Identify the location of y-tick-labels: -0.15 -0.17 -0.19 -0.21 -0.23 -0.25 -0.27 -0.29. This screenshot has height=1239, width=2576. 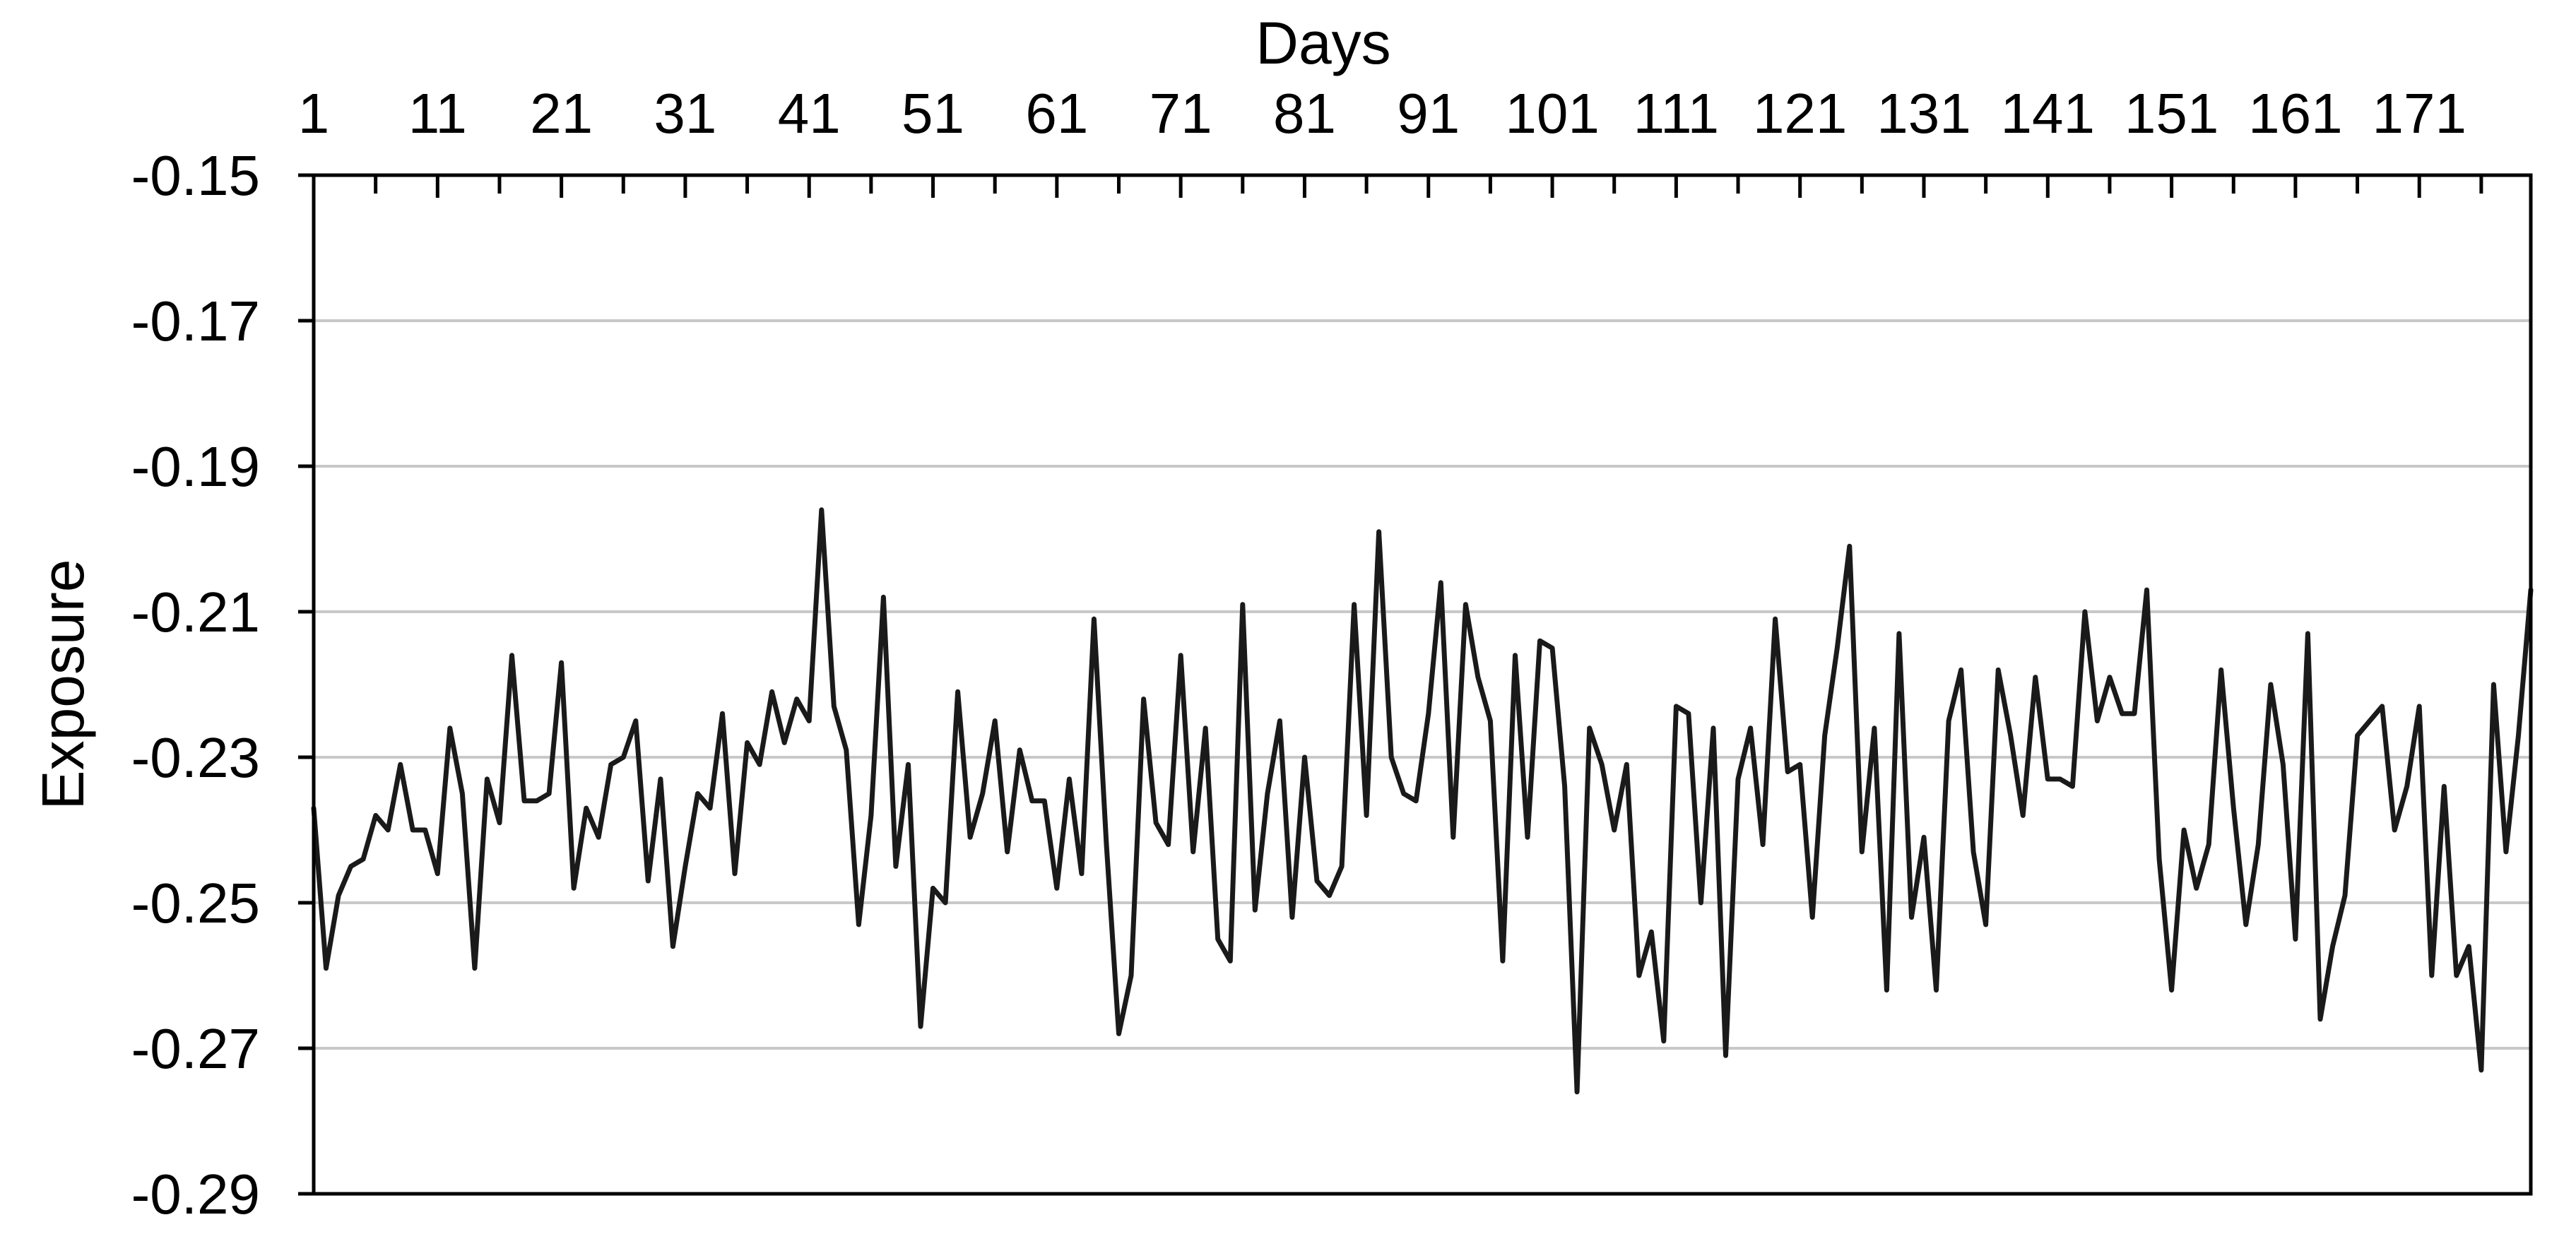
(195, 685).